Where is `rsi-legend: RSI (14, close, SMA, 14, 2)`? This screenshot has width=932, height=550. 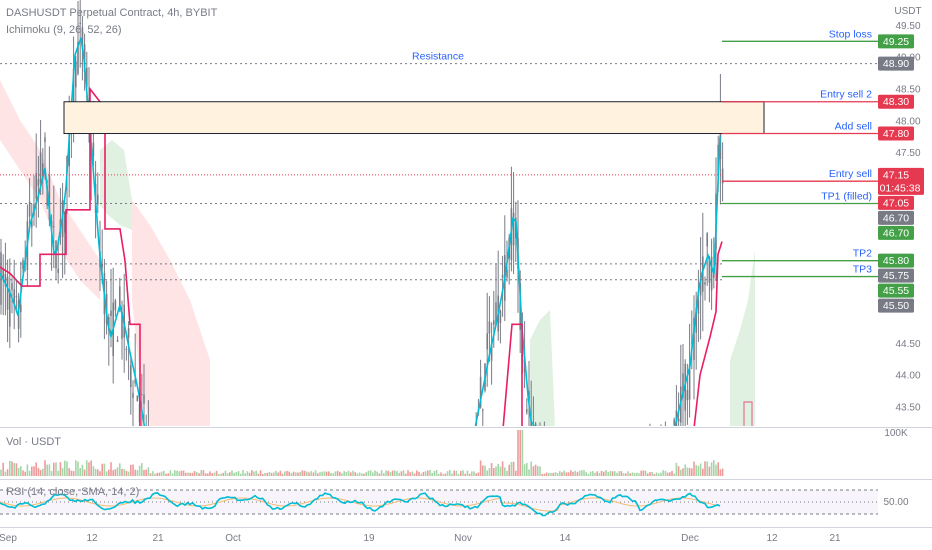 rsi-legend: RSI (14, close, SMA, 14, 2) is located at coordinates (73, 492).